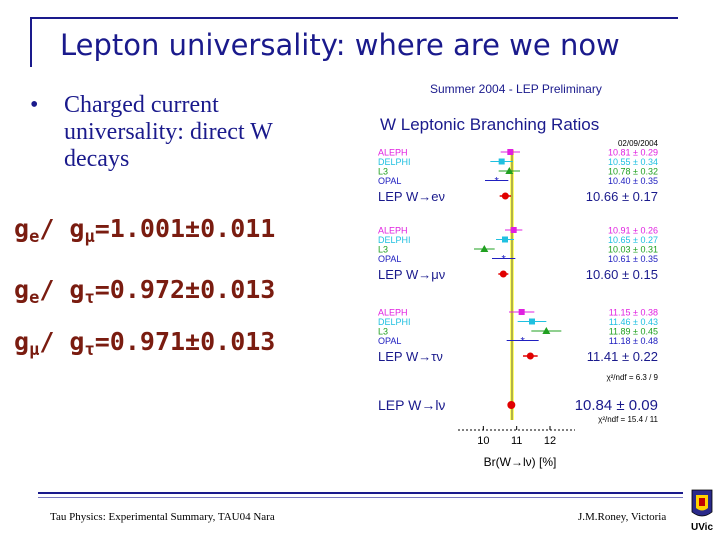  I want to click on entry-label: 11.15 ± 0.38, so click(633, 313).